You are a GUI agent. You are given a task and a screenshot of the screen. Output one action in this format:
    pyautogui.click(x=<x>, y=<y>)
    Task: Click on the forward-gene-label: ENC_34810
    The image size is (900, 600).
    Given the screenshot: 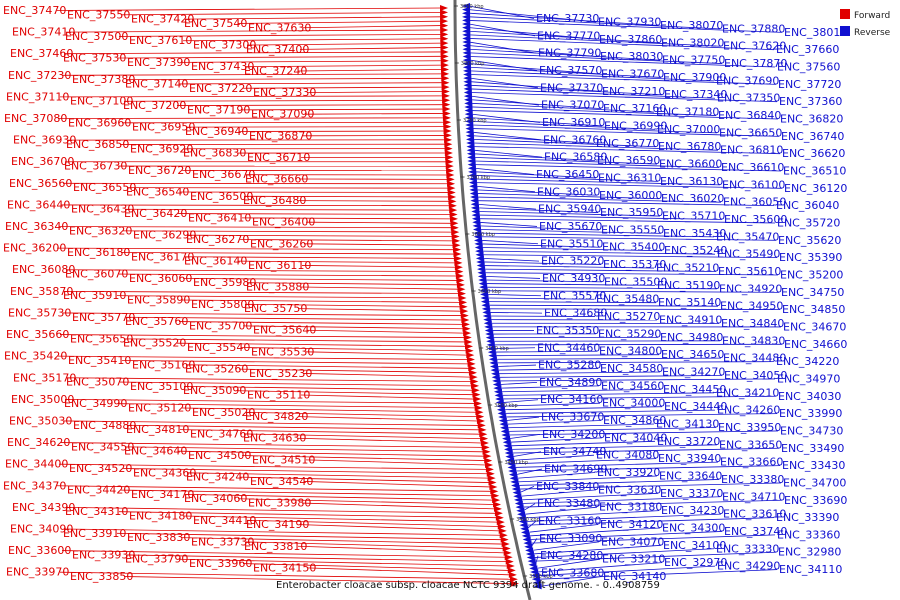 What is the action you would take?
    pyautogui.click(x=157, y=429)
    